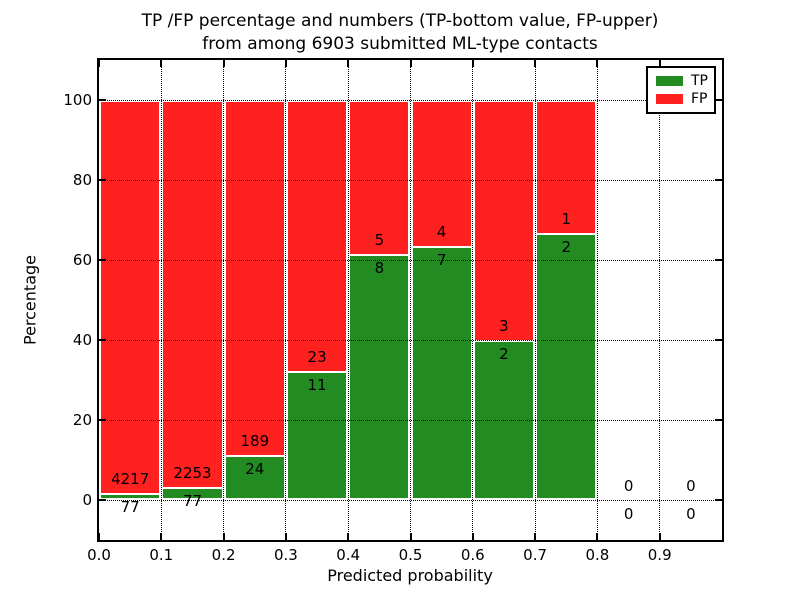  What do you see at coordinates (379, 267) in the screenshot?
I see `tp-count-label: 8` at bounding box center [379, 267].